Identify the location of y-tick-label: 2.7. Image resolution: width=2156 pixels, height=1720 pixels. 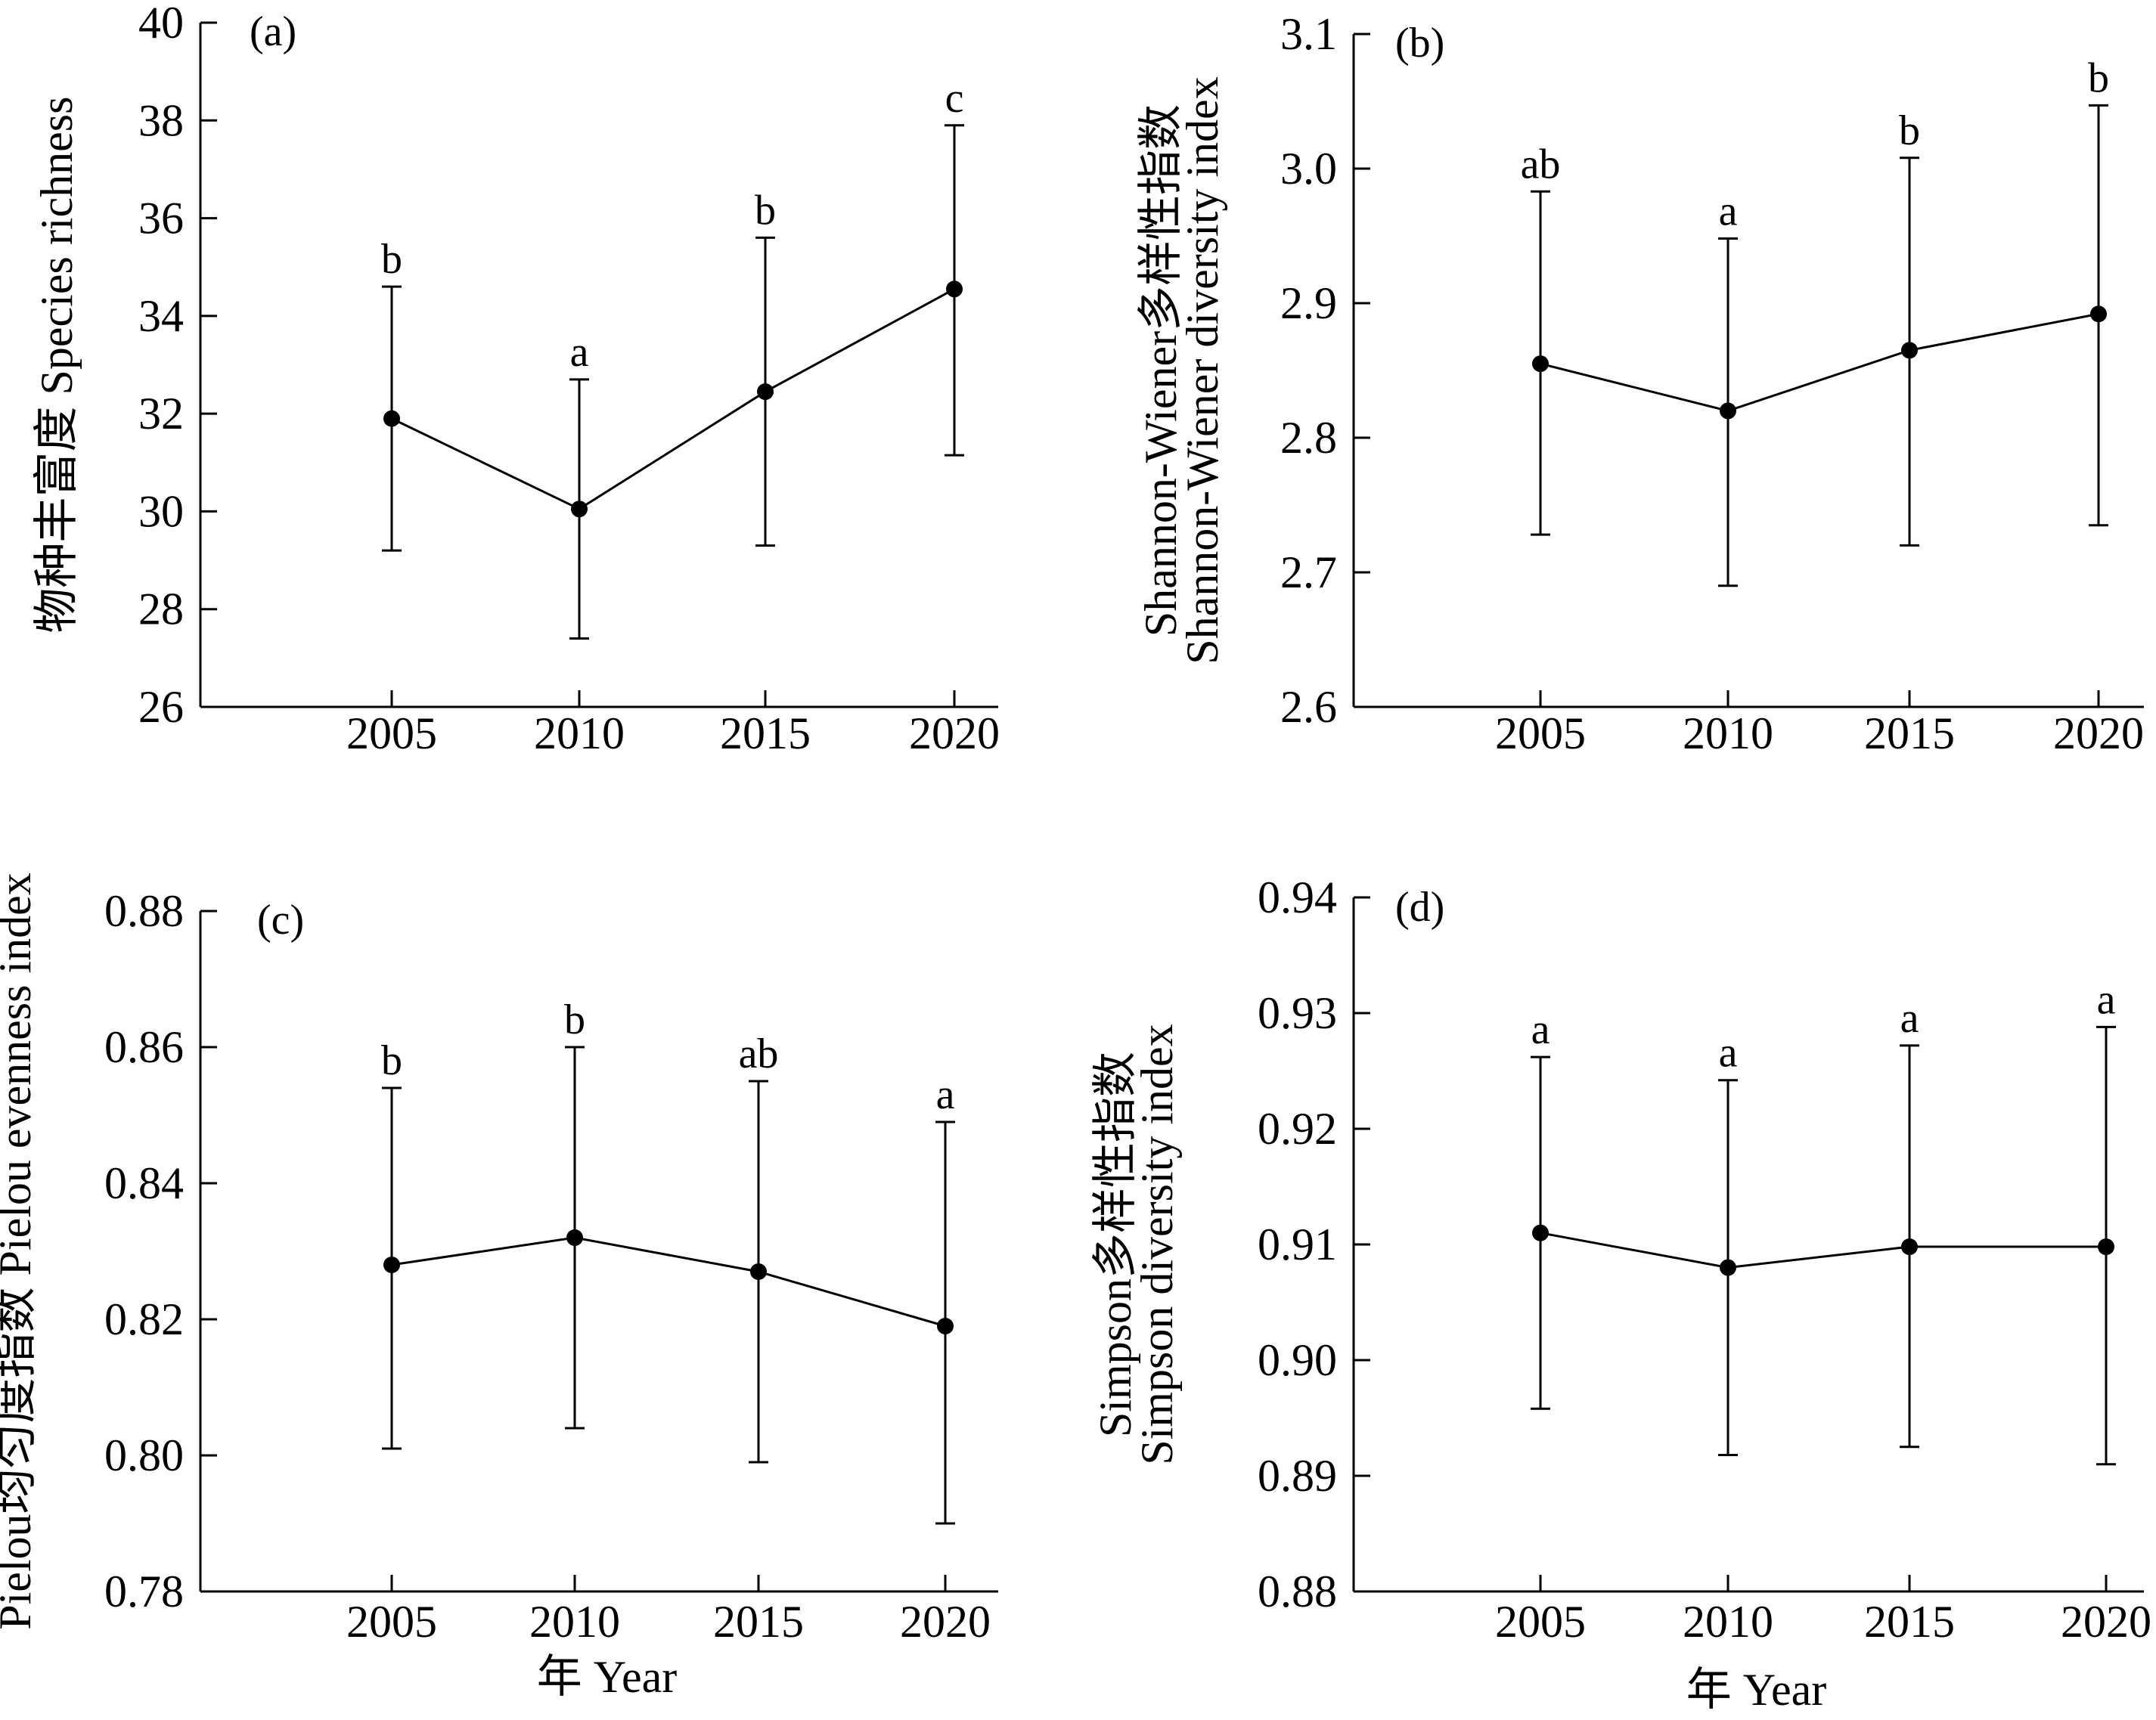
(1308, 572).